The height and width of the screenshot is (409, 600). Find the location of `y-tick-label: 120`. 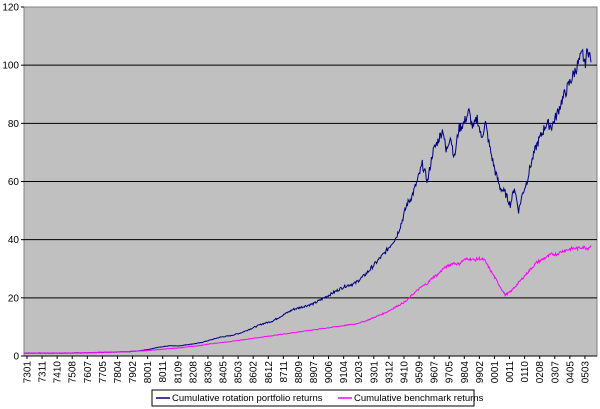

y-tick-label: 120 is located at coordinates (10, 8).